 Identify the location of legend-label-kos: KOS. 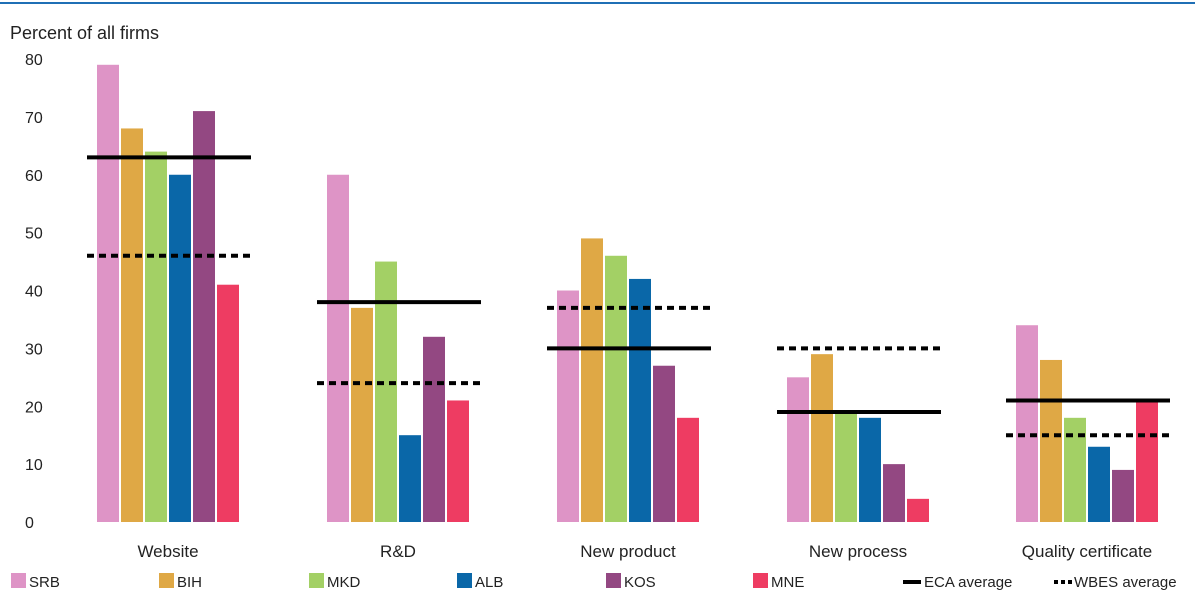
(640, 582).